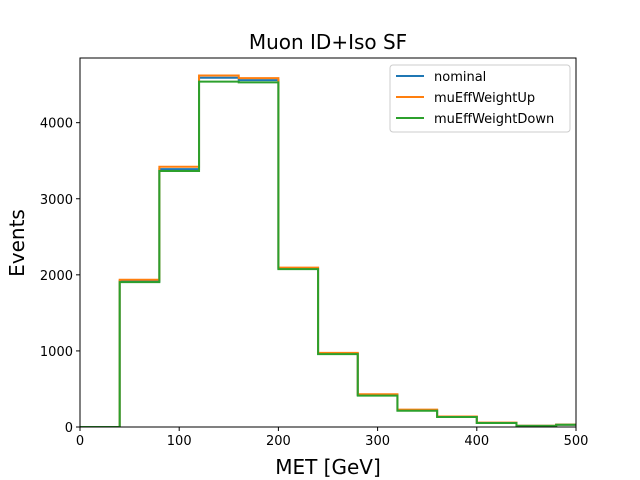 The width and height of the screenshot is (640, 480). I want to click on y-tick-label: 1000, so click(56, 352).